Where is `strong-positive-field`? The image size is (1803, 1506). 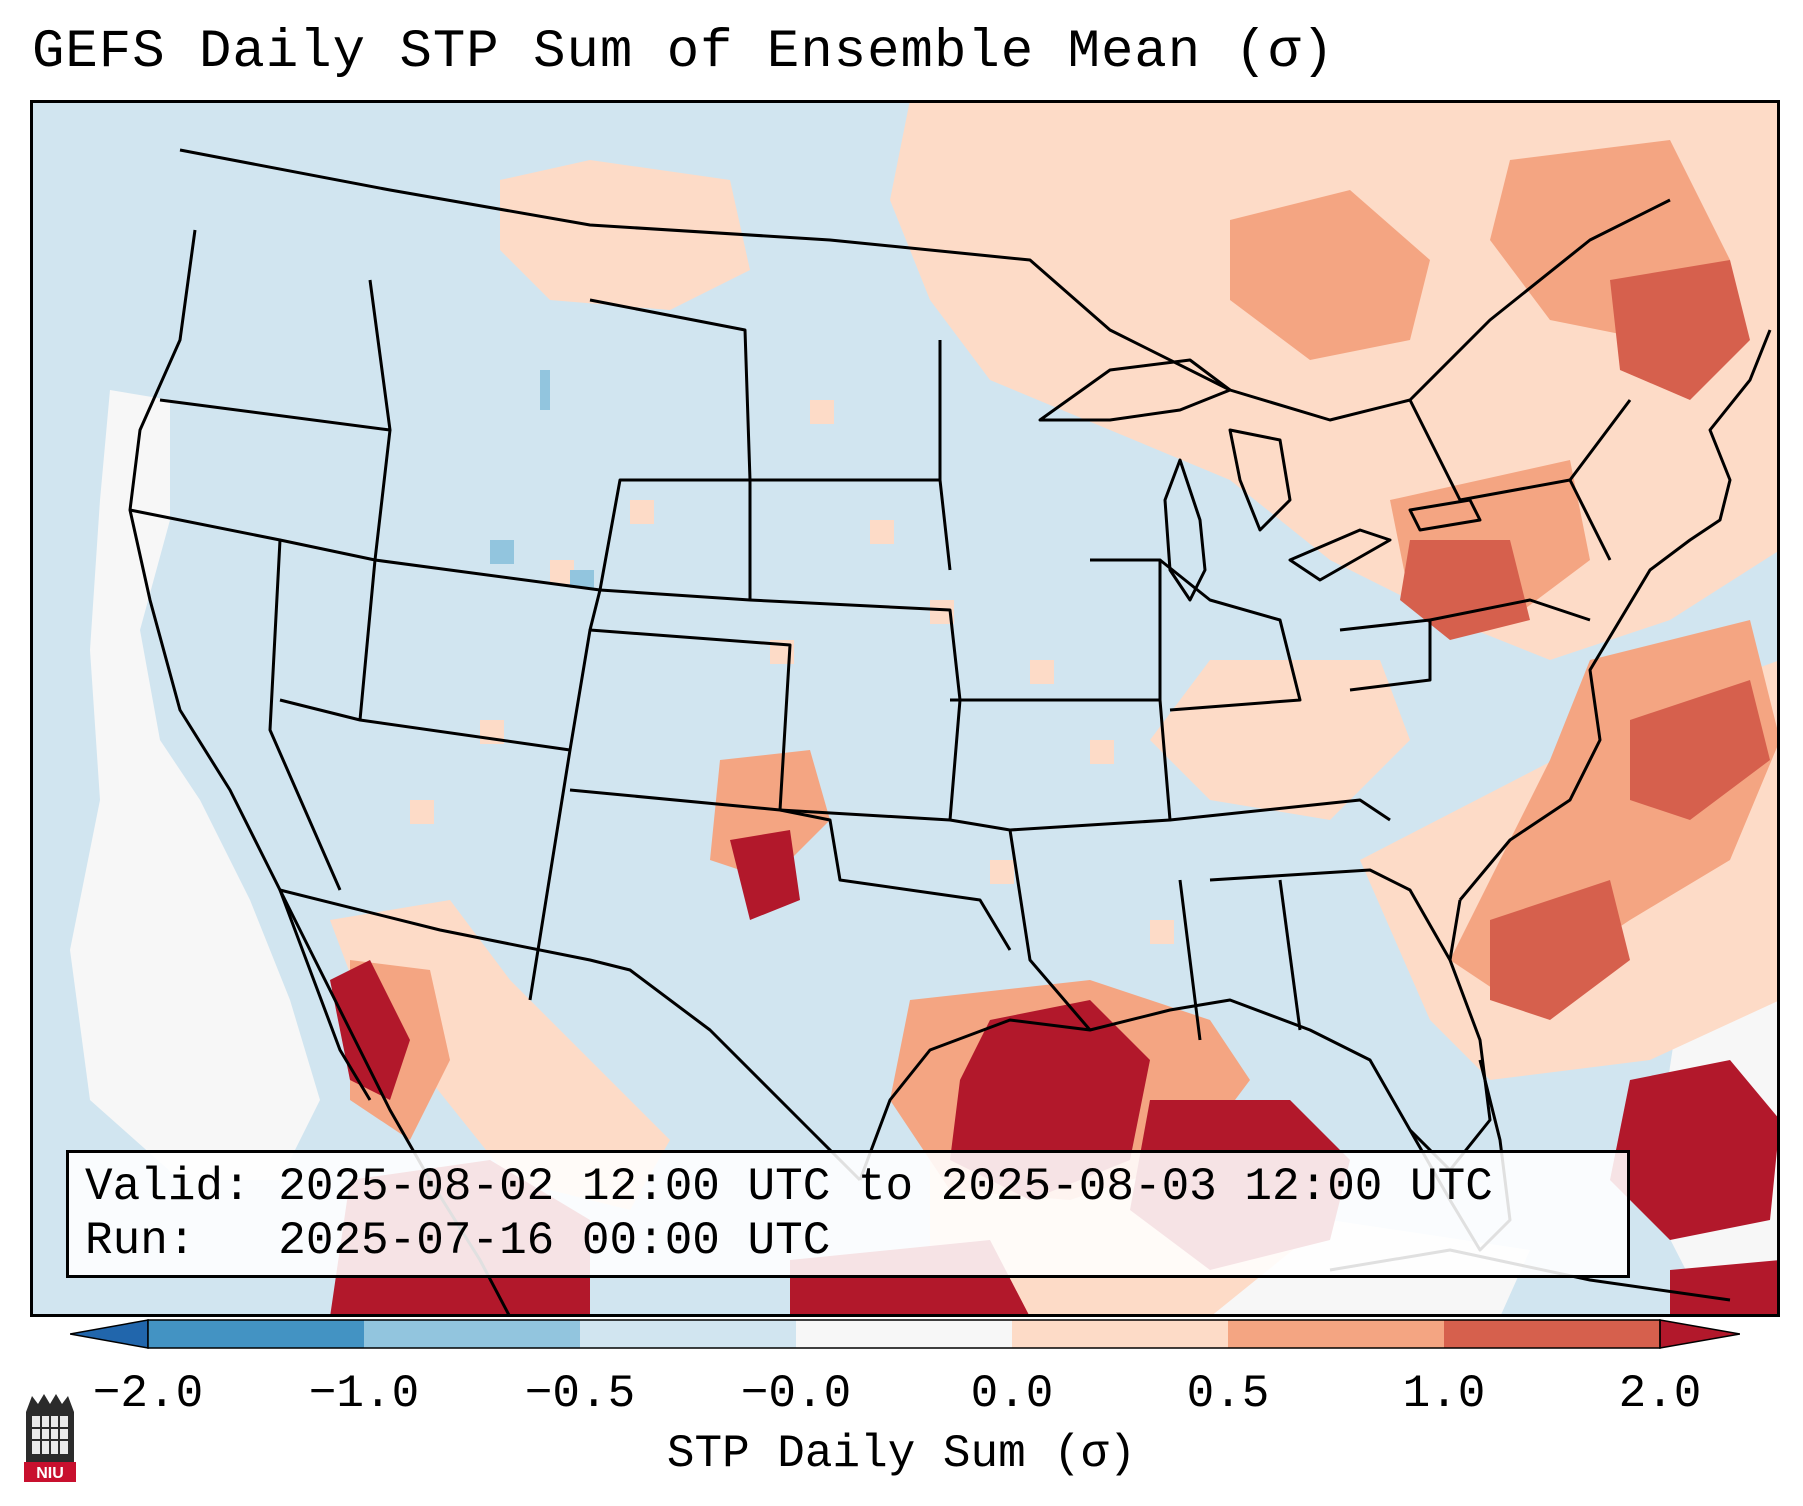 strong-positive-field is located at coordinates (1585, 640).